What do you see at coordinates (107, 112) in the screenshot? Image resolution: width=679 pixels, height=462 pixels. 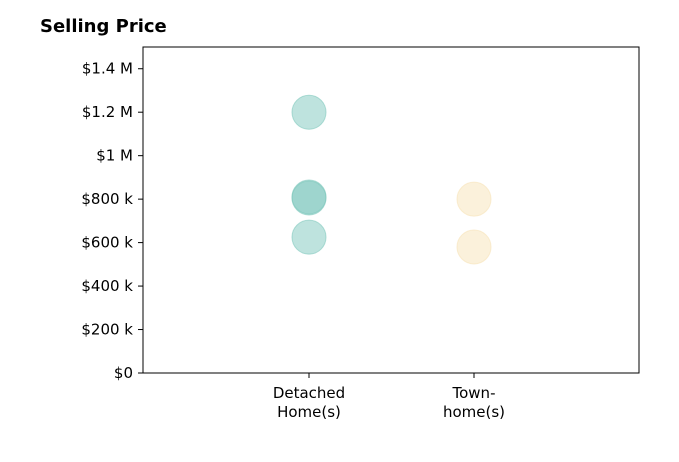 I see `y-tick-label: $1.2 M` at bounding box center [107, 112].